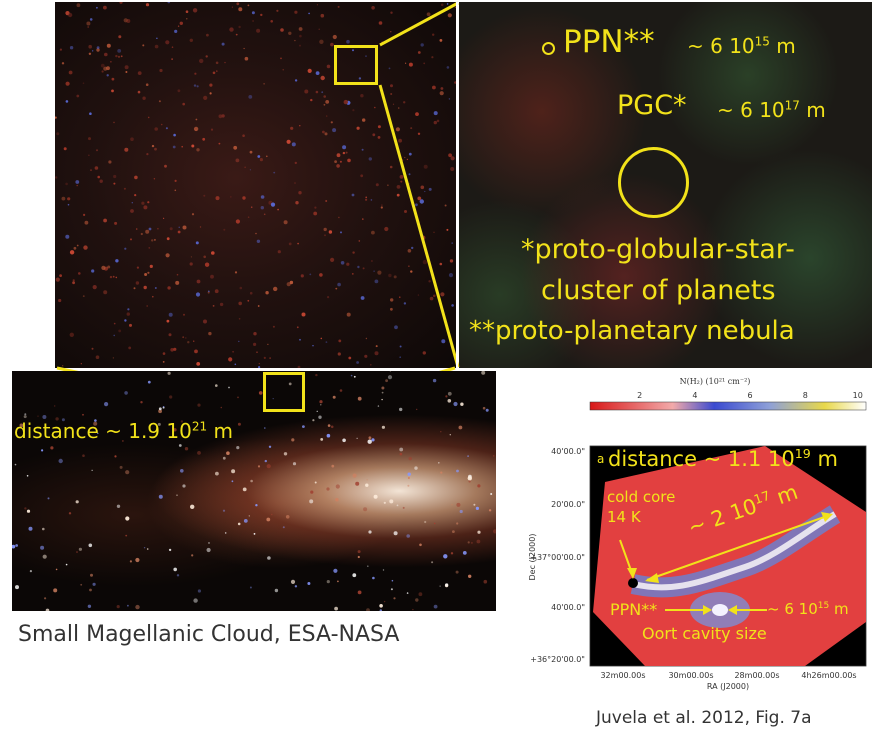 This screenshot has width=872, height=744. I want to click on map-region-red, so click(729, 556).